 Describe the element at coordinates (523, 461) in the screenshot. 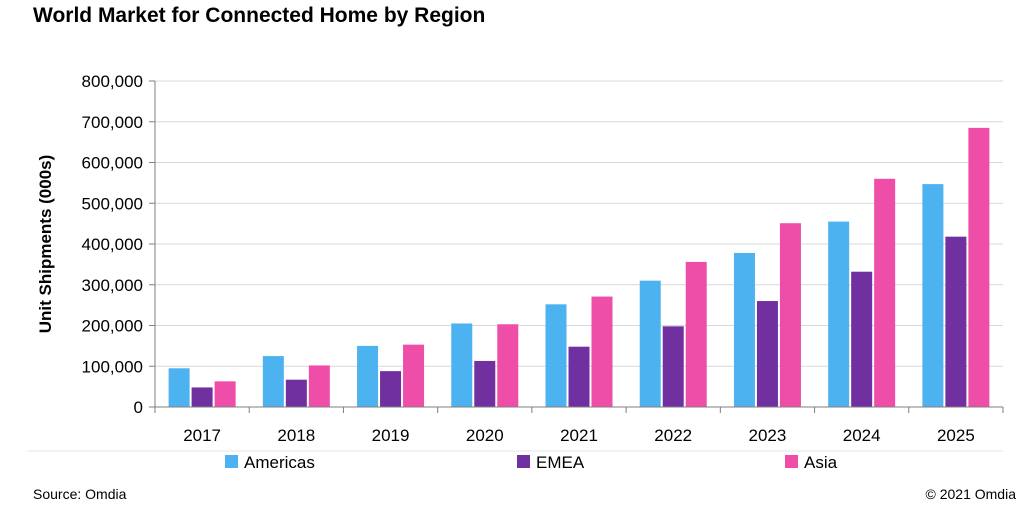

I see `legend-swatch-emea` at that location.